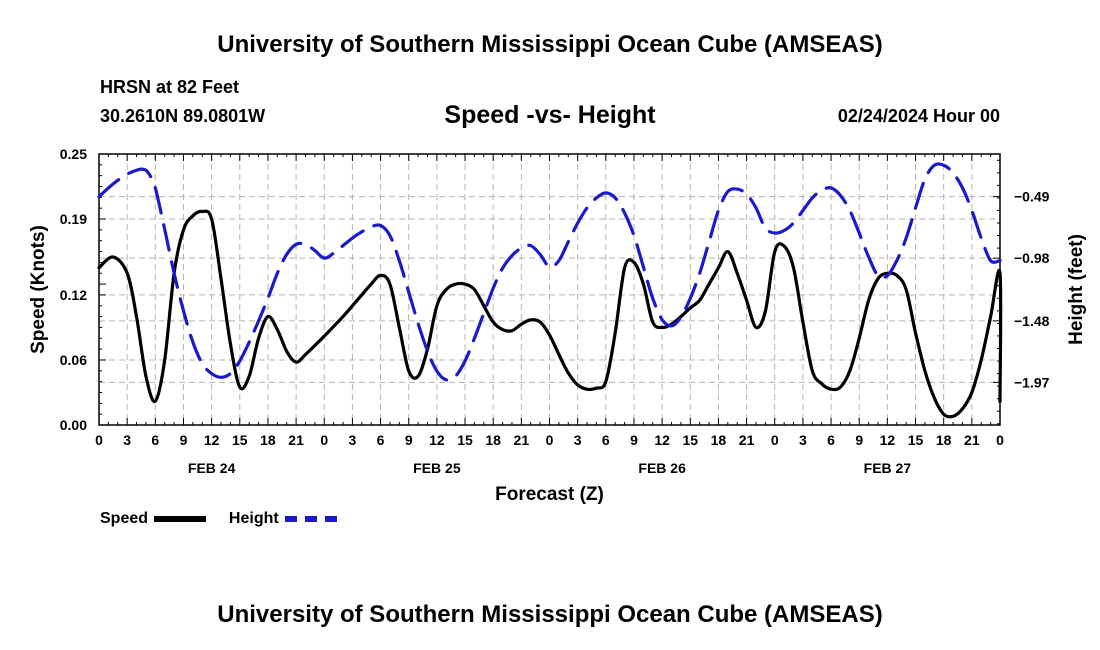 The width and height of the screenshot is (1100, 650). I want to click on y-axis-title: Speed (Knots), so click(38, 289).